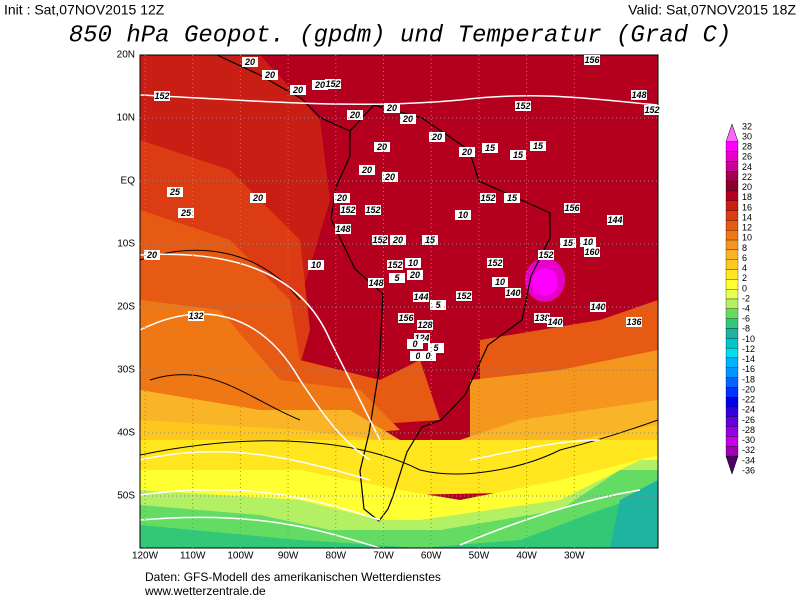 Image resolution: width=800 pixels, height=600 pixels. I want to click on footer-url: www.wetterzentrale.de, so click(205, 591).